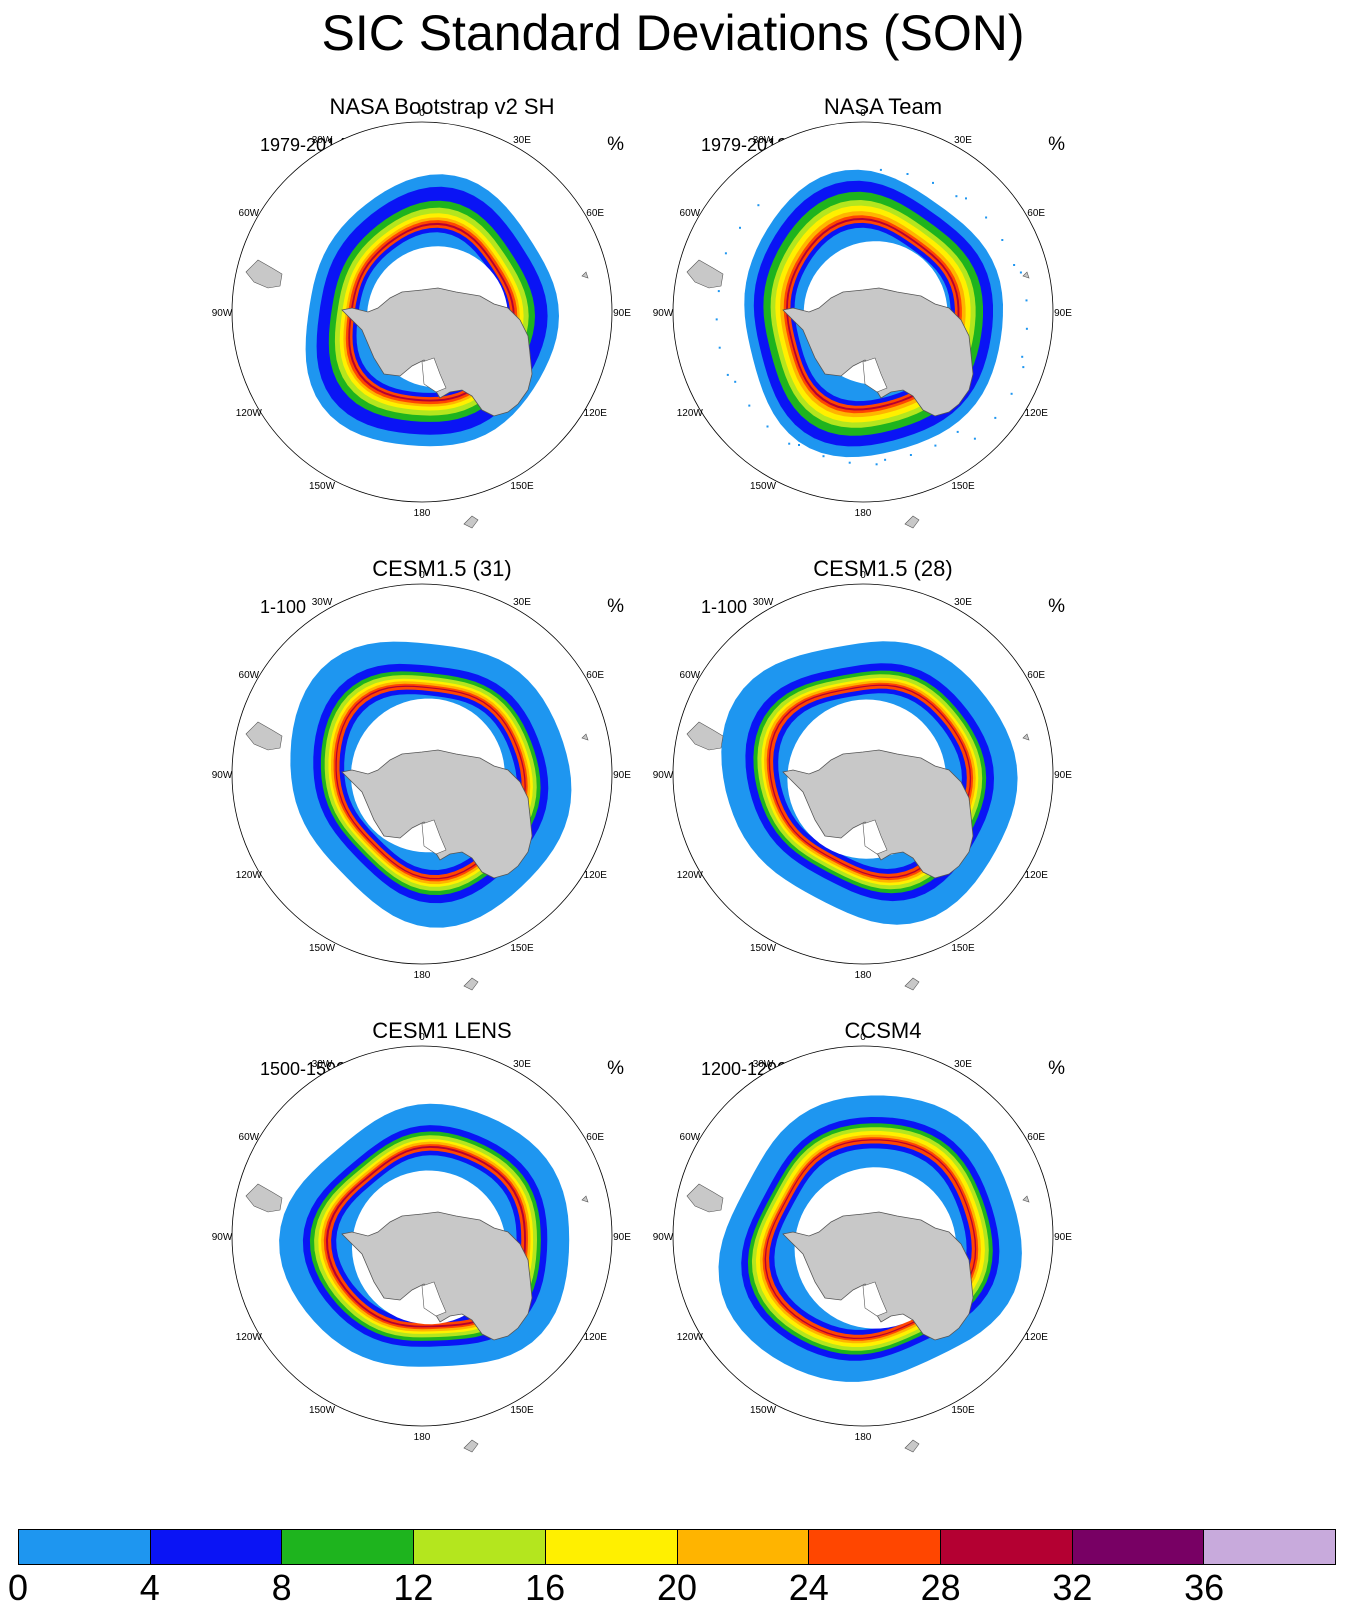 The width and height of the screenshot is (1346, 1609). What do you see at coordinates (281, 1587) in the screenshot?
I see `colorbar-tick-label: 8` at bounding box center [281, 1587].